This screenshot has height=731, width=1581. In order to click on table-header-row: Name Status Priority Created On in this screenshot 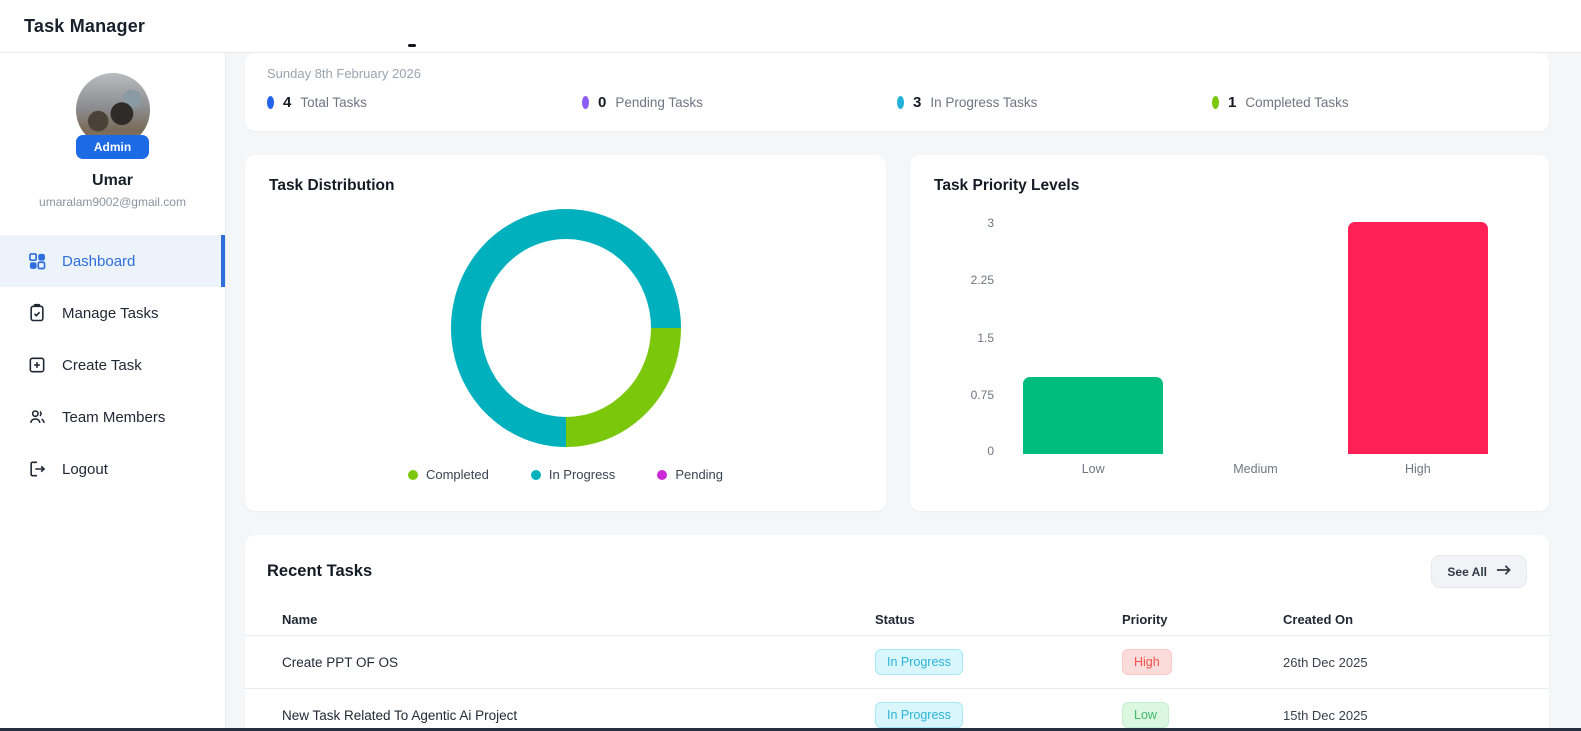, I will do `click(897, 620)`.